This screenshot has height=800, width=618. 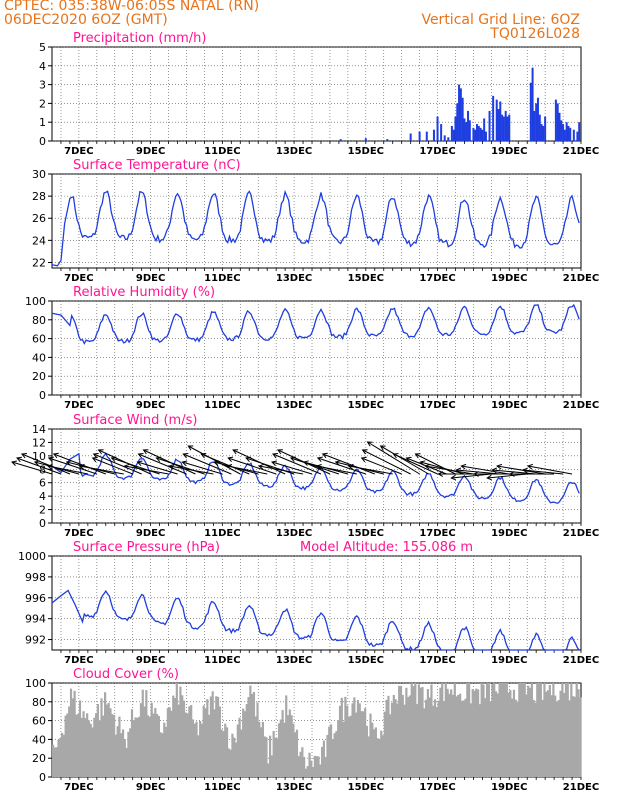 What do you see at coordinates (126, 674) in the screenshot?
I see `panel-title: Cloud Cover (%)` at bounding box center [126, 674].